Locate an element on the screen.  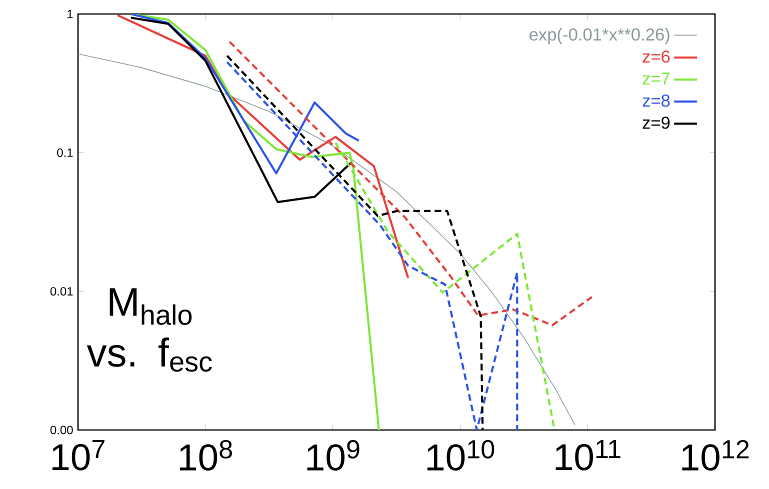
x-tick-label: 10$^{12}$ is located at coordinates (715, 455).